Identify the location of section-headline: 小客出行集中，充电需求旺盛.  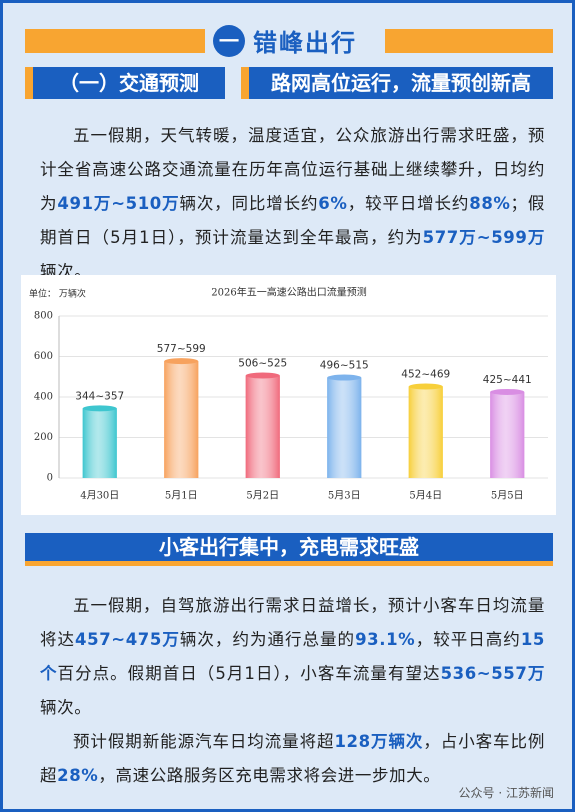
(289, 549).